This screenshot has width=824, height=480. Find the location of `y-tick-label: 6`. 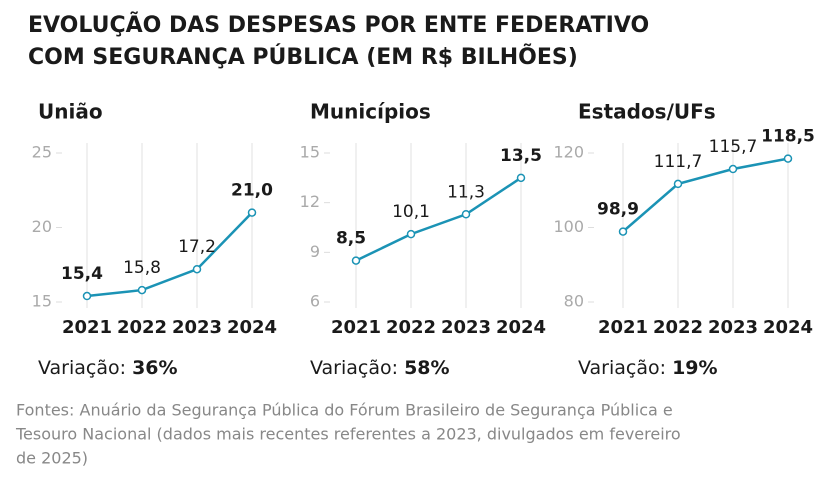

y-tick-label: 6 is located at coordinates (315, 301).